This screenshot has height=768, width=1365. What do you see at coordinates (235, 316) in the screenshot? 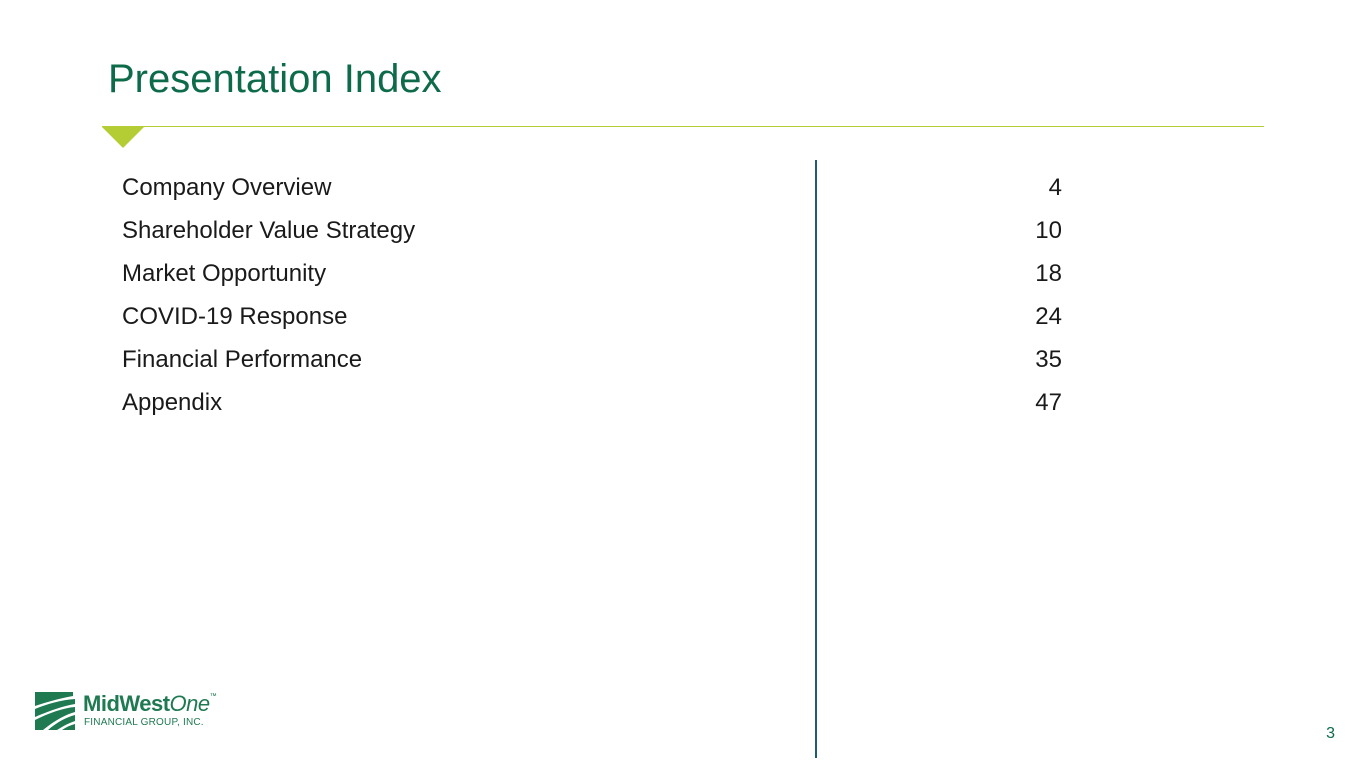
I see `index-item-label: COVID-19 Response` at bounding box center [235, 316].